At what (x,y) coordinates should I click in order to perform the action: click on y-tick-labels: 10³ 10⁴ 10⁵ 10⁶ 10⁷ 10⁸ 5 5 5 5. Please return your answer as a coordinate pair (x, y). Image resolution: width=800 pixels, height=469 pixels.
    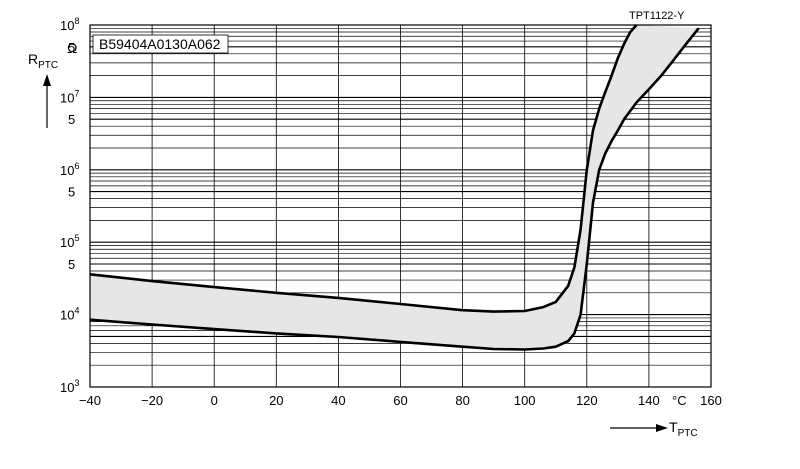
    Looking at the image, I should click on (69, 205).